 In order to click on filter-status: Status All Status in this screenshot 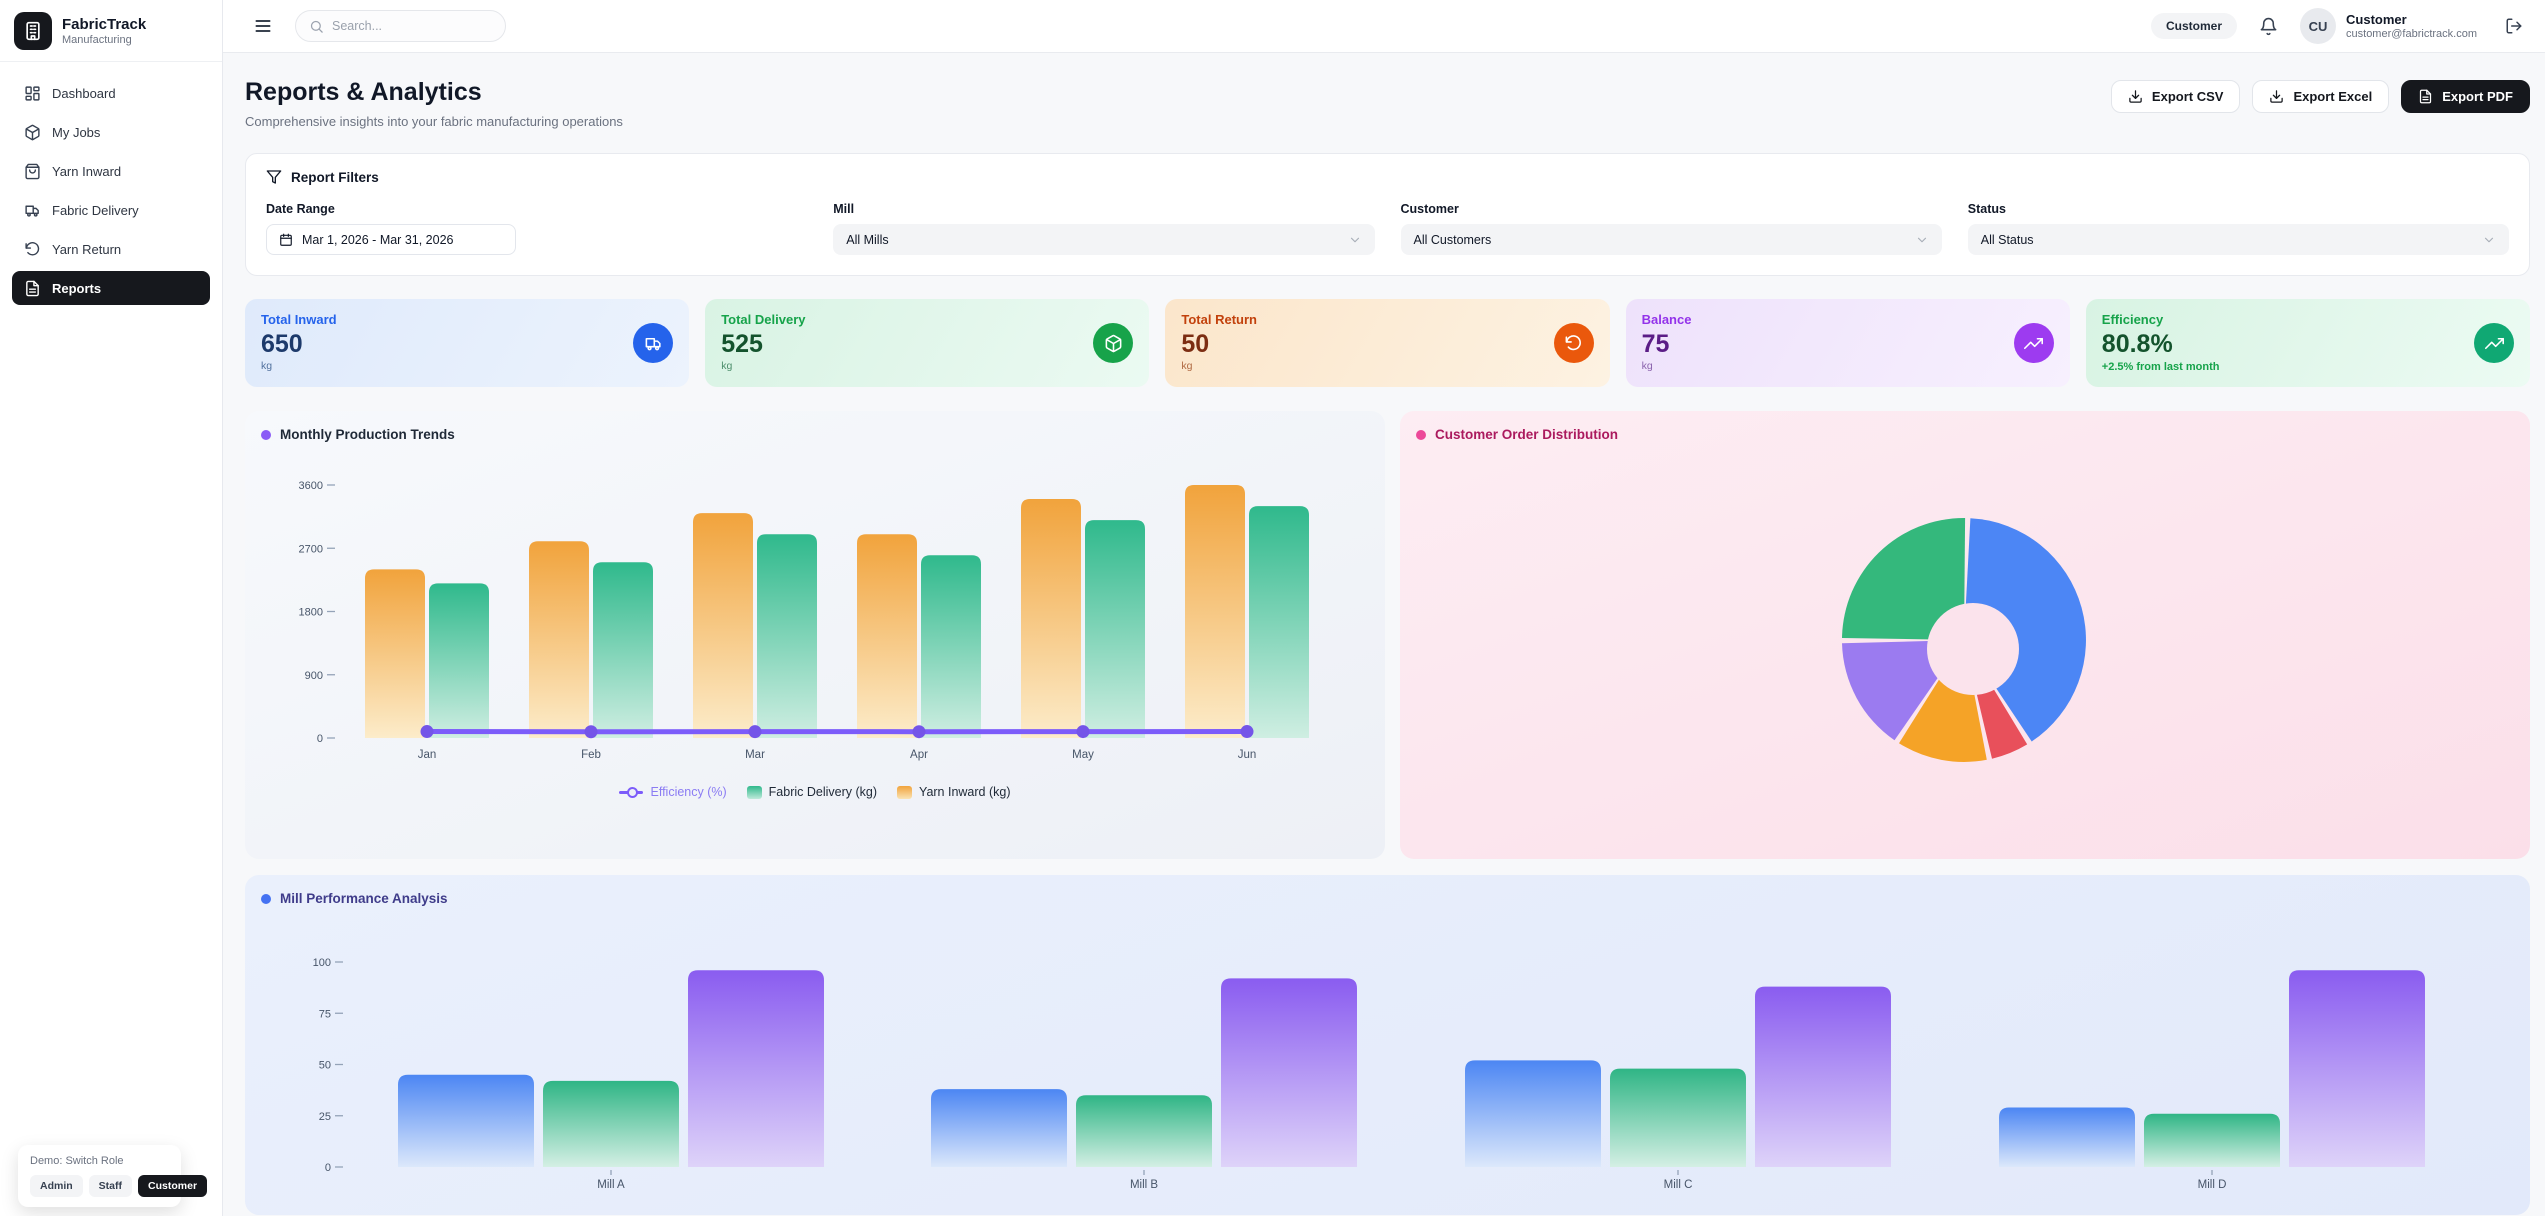, I will do `click(2238, 228)`.